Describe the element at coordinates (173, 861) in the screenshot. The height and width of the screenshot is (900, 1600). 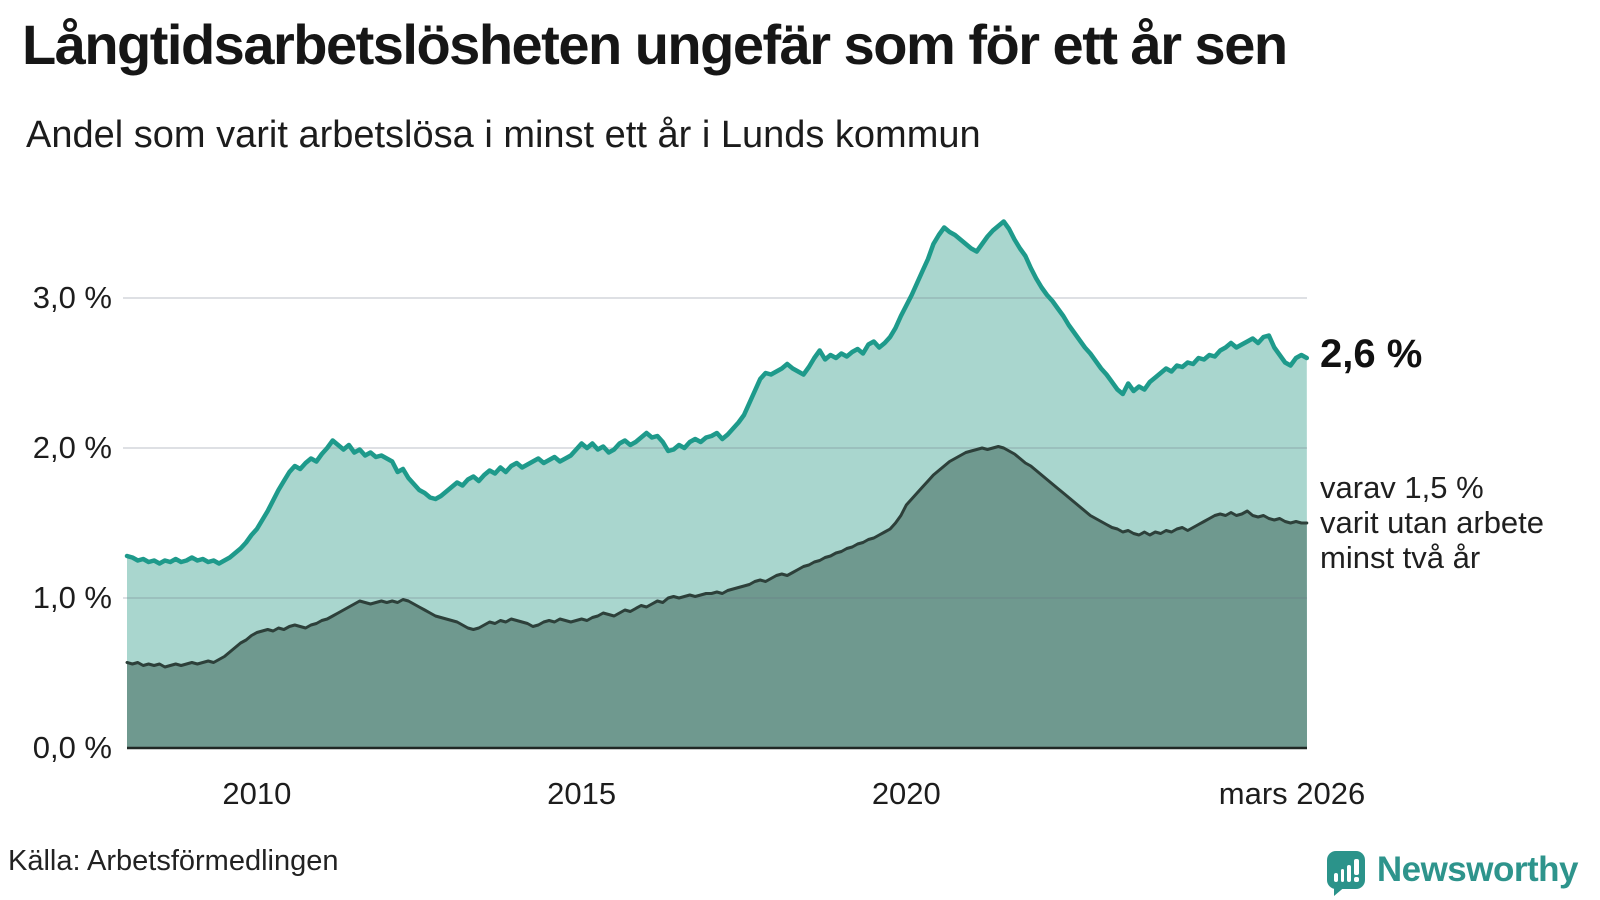
I see `source-credit: Källa: Arbetsförmedlingen` at that location.